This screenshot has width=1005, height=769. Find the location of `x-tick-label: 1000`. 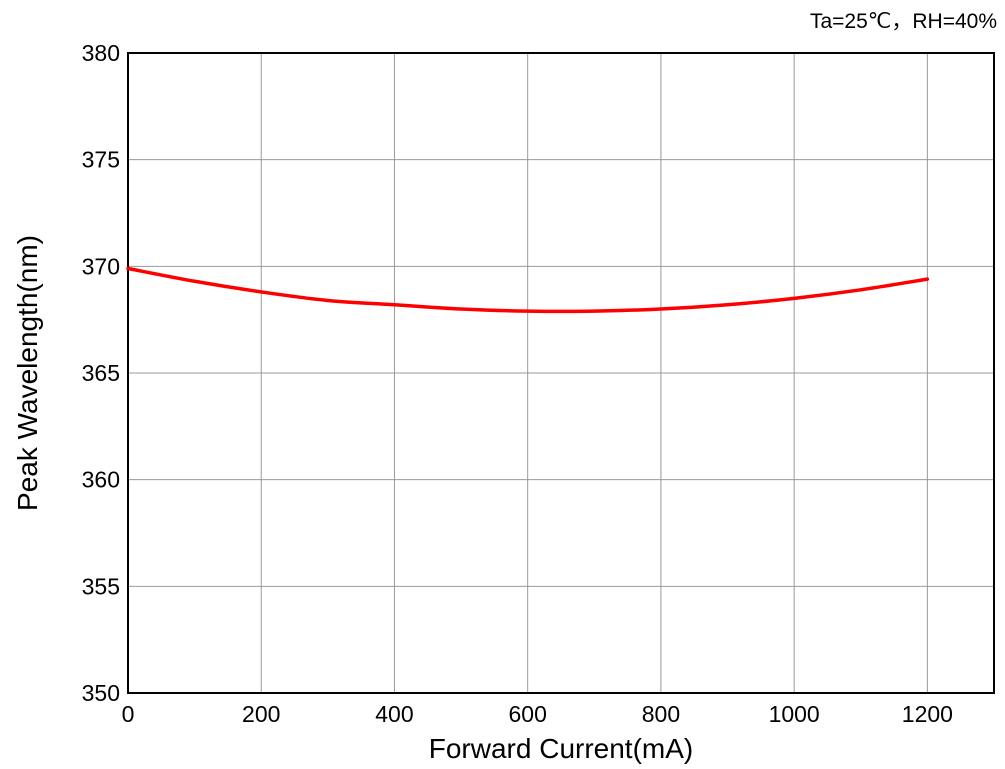

x-tick-label: 1000 is located at coordinates (794, 714).